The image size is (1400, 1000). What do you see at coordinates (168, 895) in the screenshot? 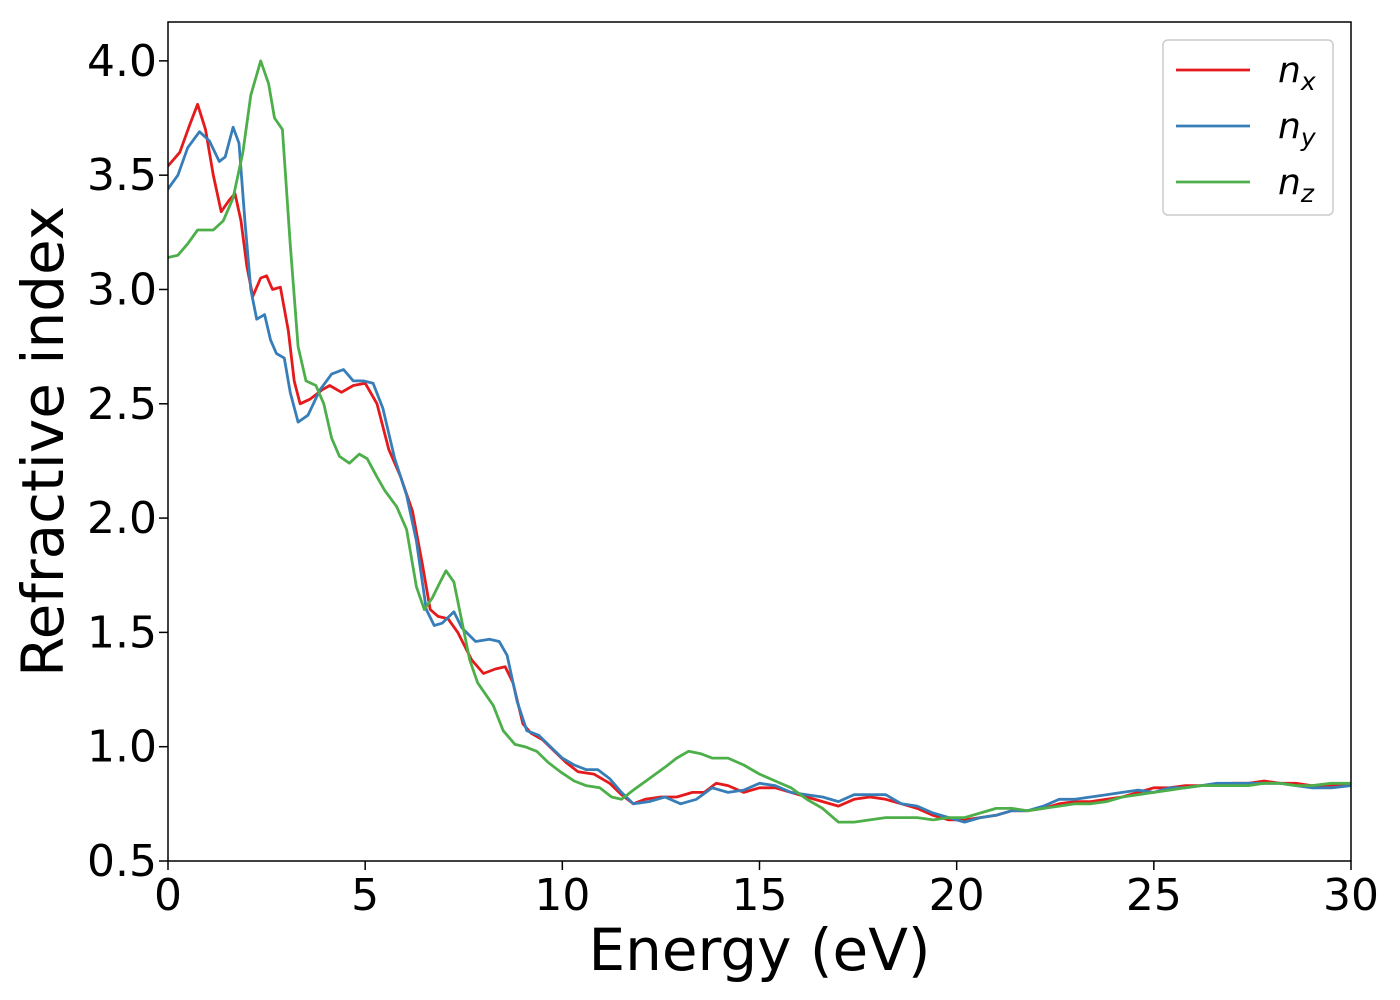
I see `x-tick-label: 0` at bounding box center [168, 895].